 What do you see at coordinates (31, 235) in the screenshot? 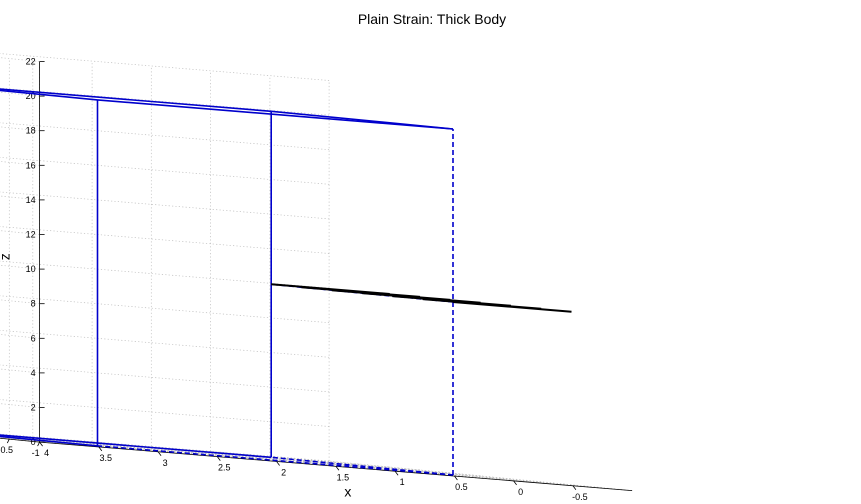
I see `z-tick-label: 12` at bounding box center [31, 235].